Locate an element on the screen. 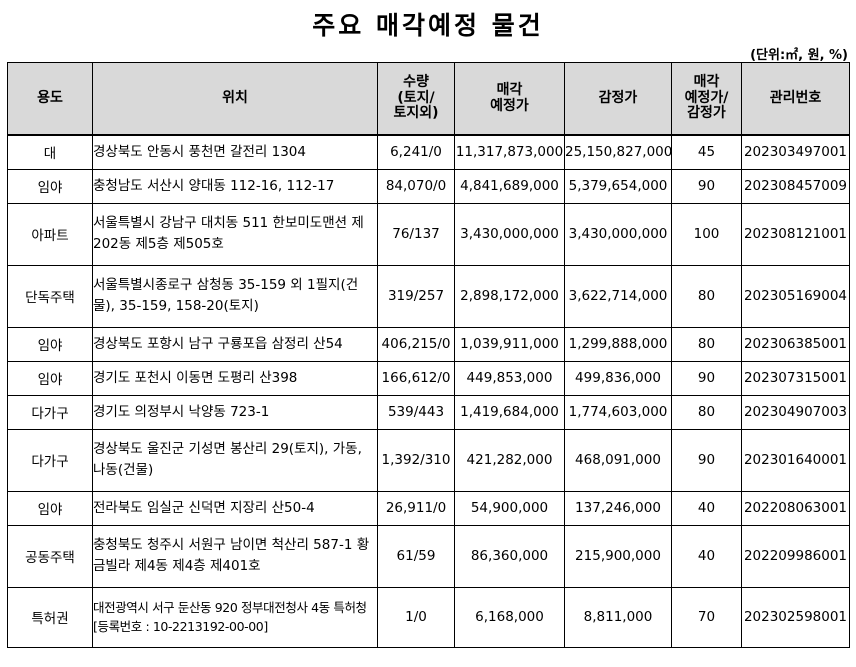 Image resolution: width=856 pixels, height=667 pixels. cell-sale-price: 449,853,000 is located at coordinates (509, 378).